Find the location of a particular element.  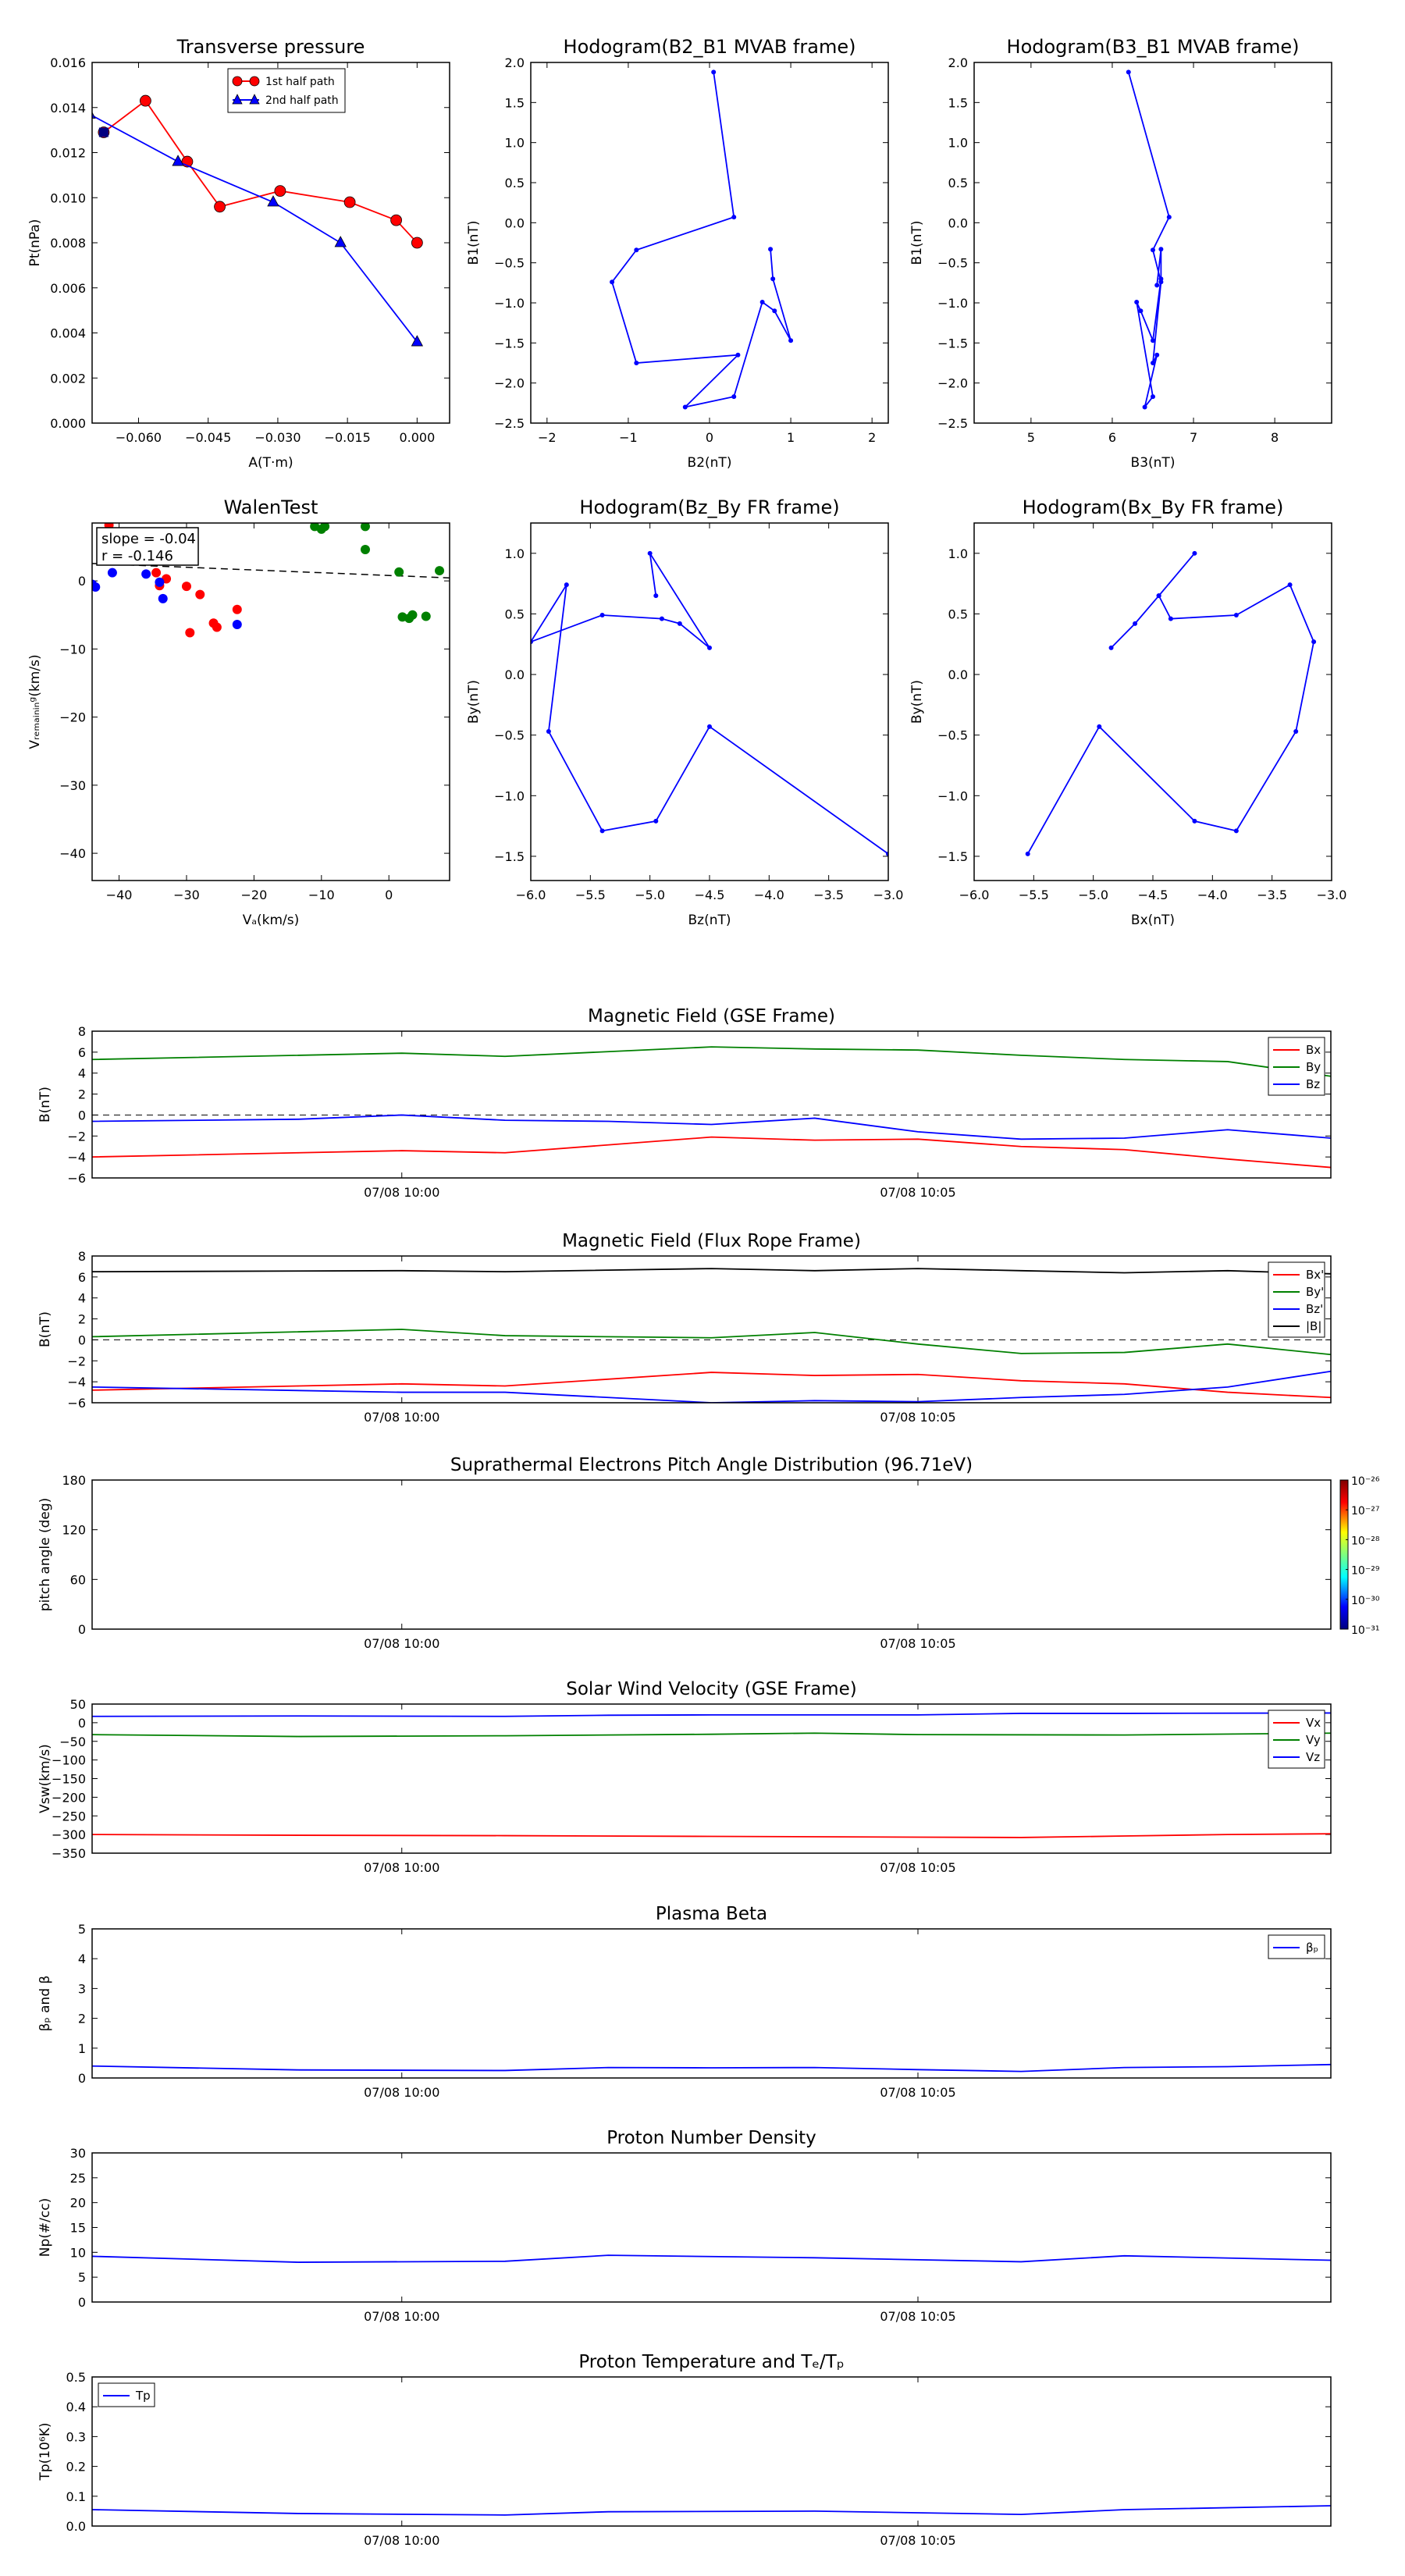

y-tick-label: 1 is located at coordinates (82, 2048).